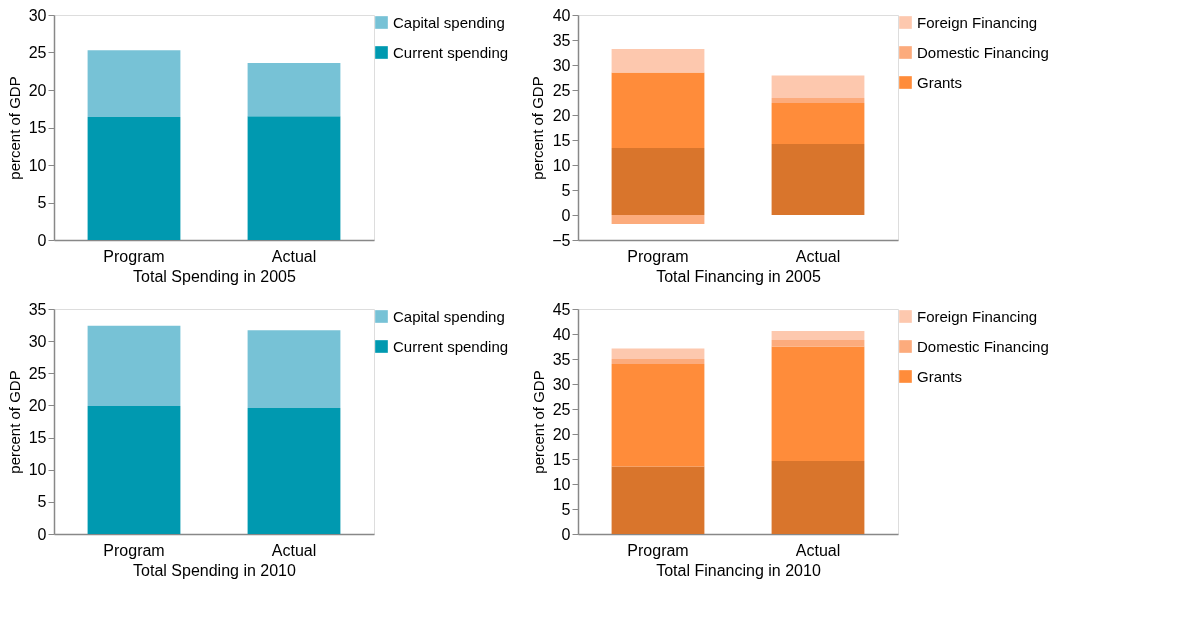 The image size is (1183, 644). I want to click on y-tick-label: 45, so click(561, 309).